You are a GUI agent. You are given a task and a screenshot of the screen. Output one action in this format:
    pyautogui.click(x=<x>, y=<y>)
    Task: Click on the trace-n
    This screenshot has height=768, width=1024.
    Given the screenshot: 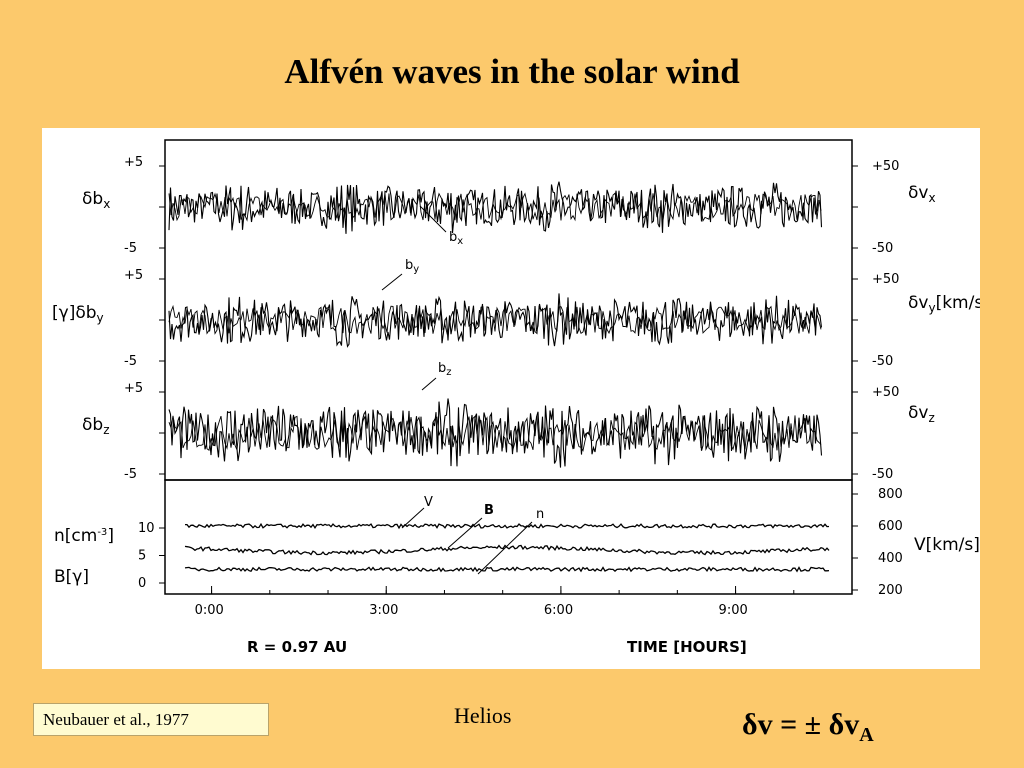 What is the action you would take?
    pyautogui.click(x=507, y=569)
    